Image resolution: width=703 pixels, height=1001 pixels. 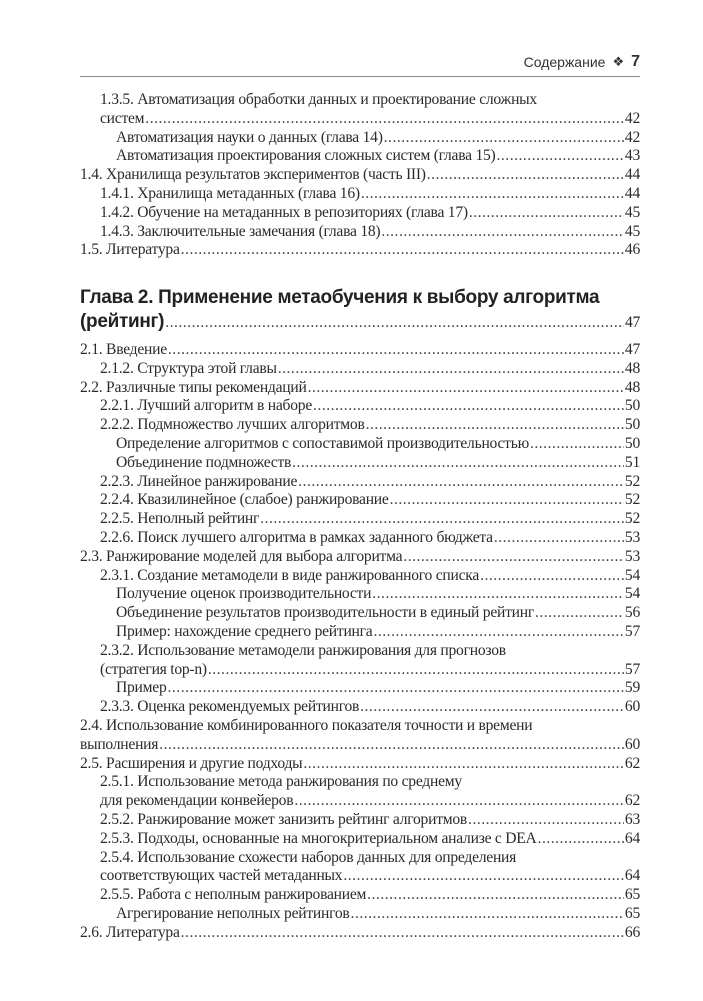 I want to click on toc-entry: 2.2.1. Лучший алгоритм в наборе 50, so click(x=360, y=406).